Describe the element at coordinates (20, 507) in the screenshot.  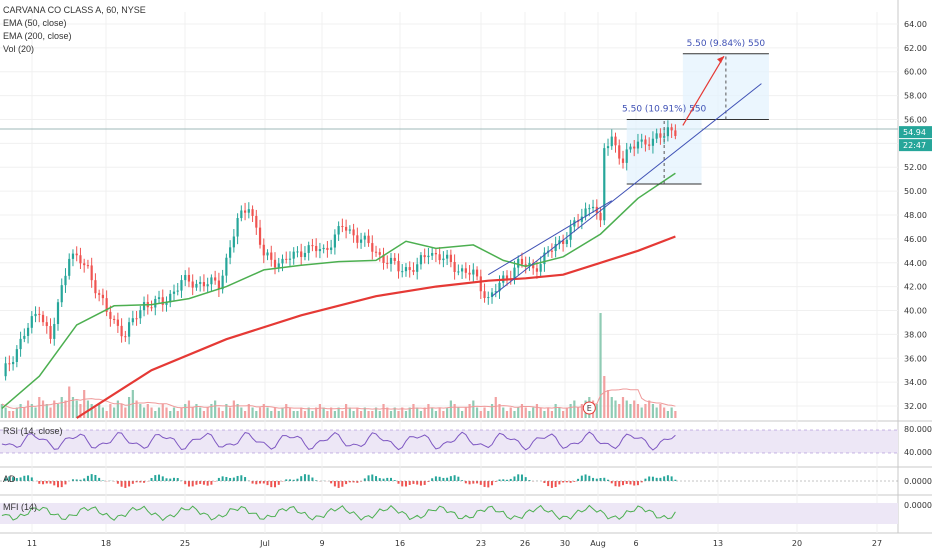
I see `mfi-label: MFI (14)` at that location.